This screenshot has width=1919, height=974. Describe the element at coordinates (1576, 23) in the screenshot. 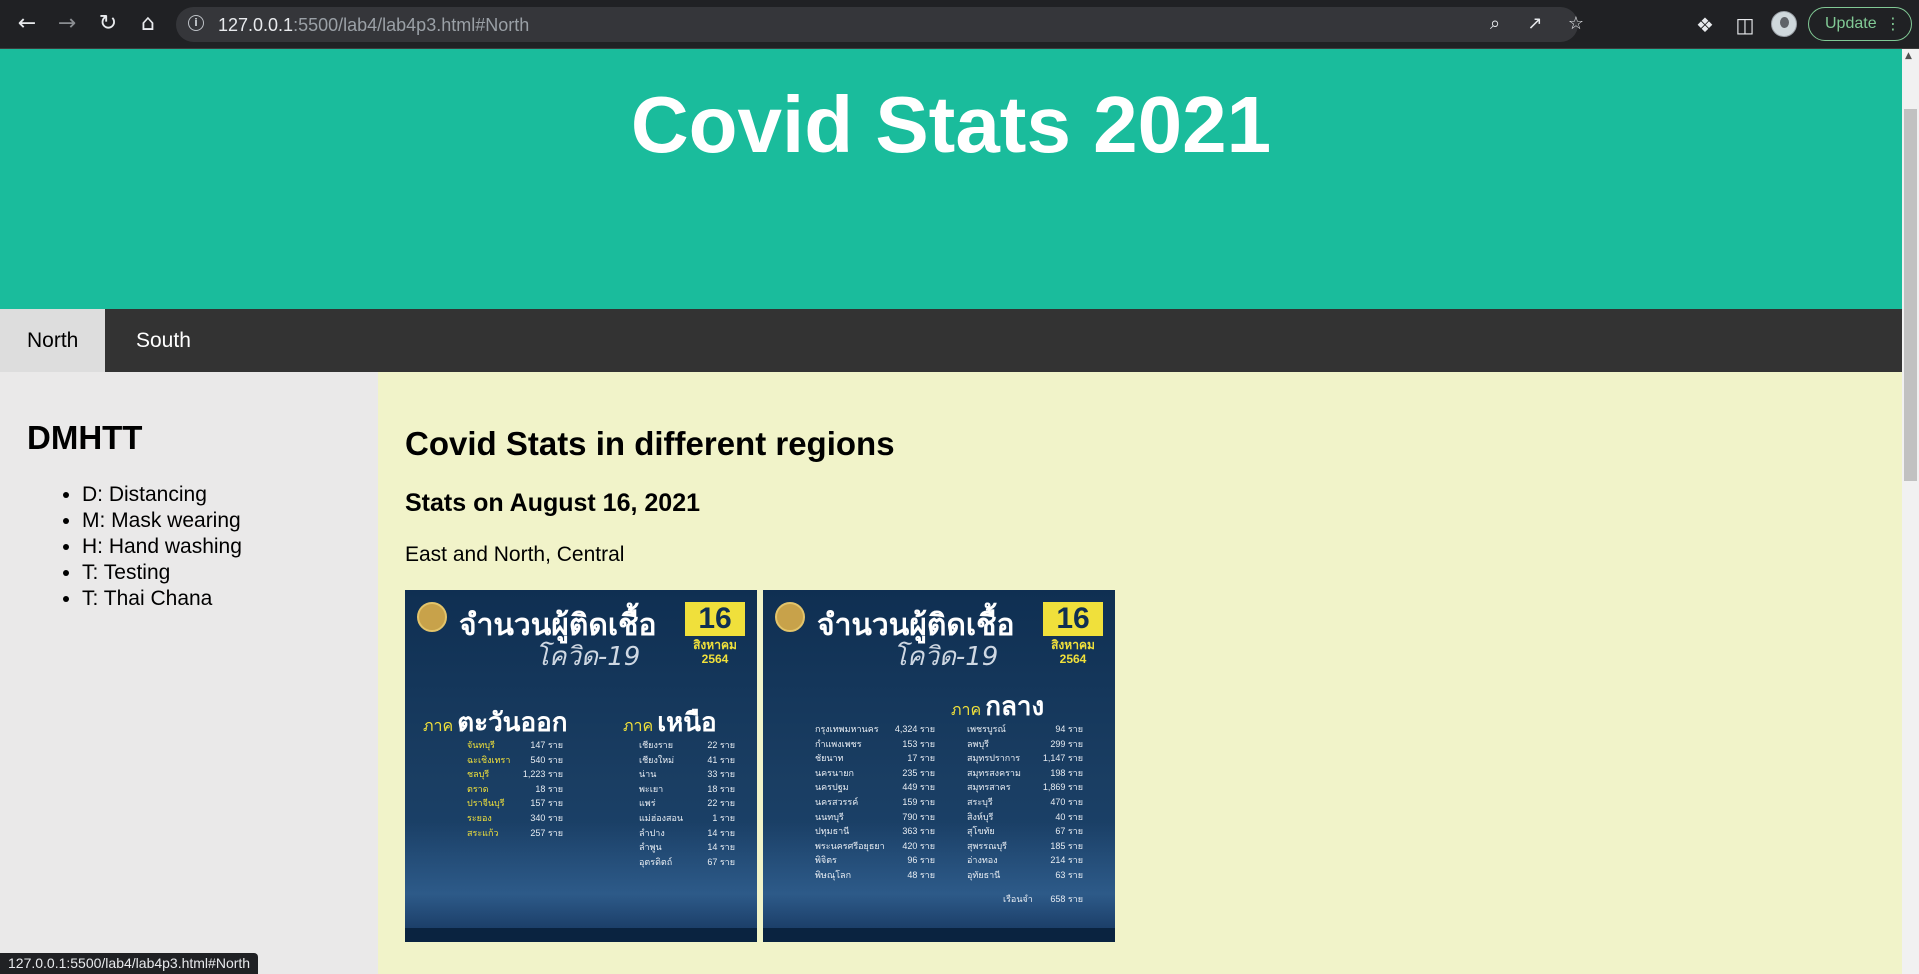

I see `bookmark-star-icon: ☆` at that location.